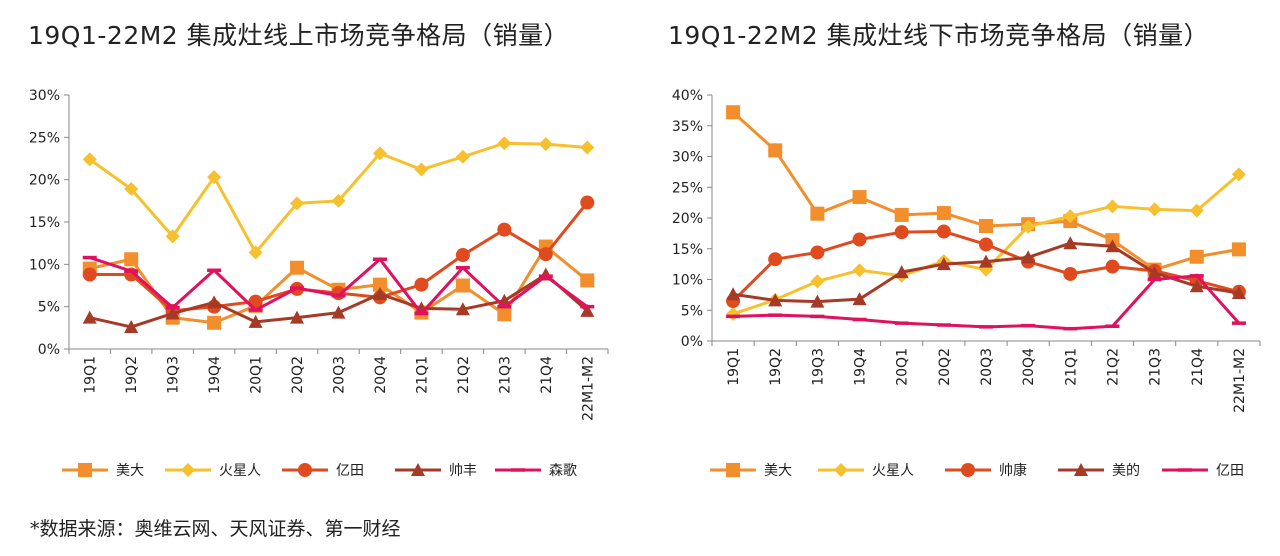 The image size is (1280, 556). What do you see at coordinates (215, 529) in the screenshot?
I see `source-note: *数据来源：奥维云网、天风证券、第一财经` at bounding box center [215, 529].